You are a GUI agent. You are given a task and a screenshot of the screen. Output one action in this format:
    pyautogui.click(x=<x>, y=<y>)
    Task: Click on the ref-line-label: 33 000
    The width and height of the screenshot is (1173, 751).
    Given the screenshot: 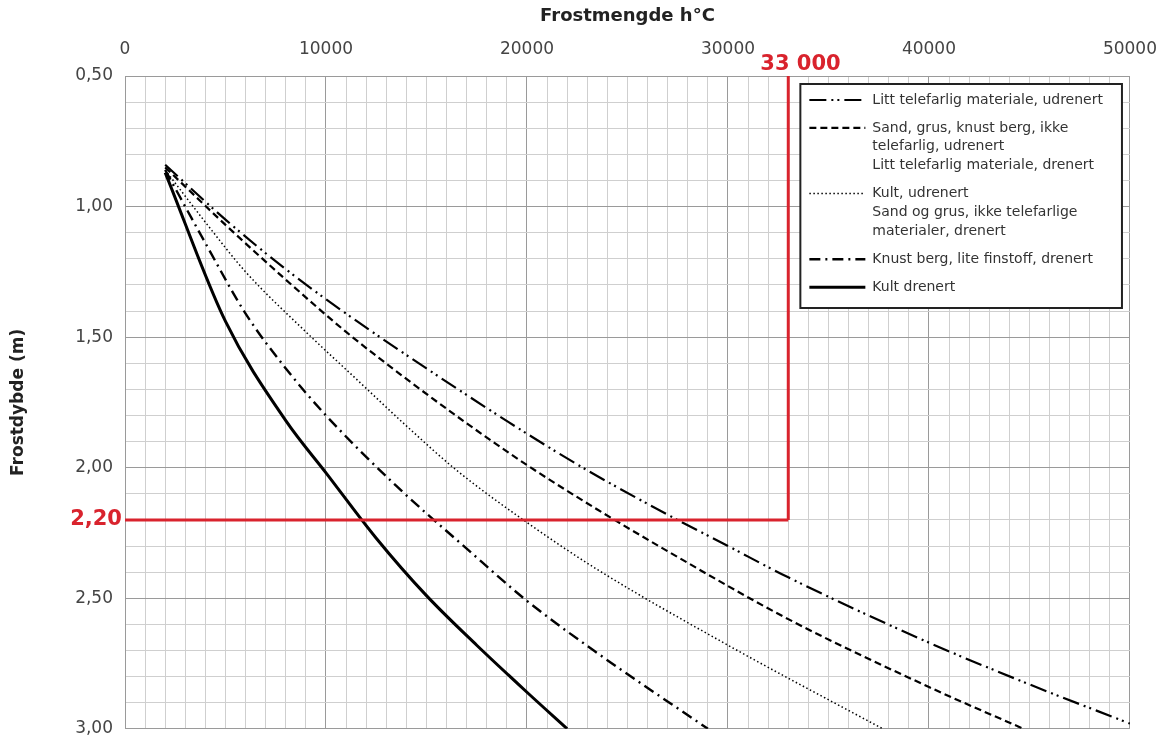 What is the action you would take?
    pyautogui.click(x=800, y=63)
    